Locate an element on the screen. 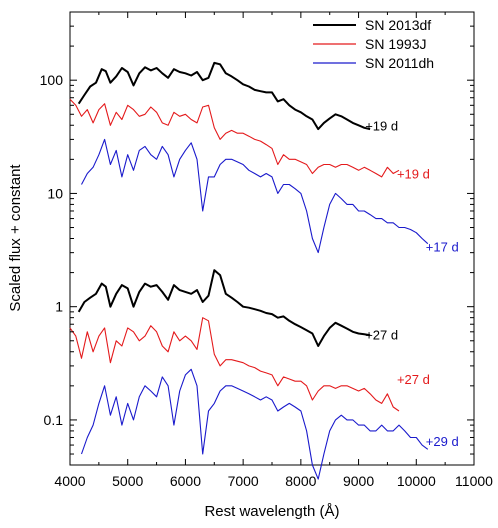  y-tick-label: 0.1 is located at coordinates (54, 420).